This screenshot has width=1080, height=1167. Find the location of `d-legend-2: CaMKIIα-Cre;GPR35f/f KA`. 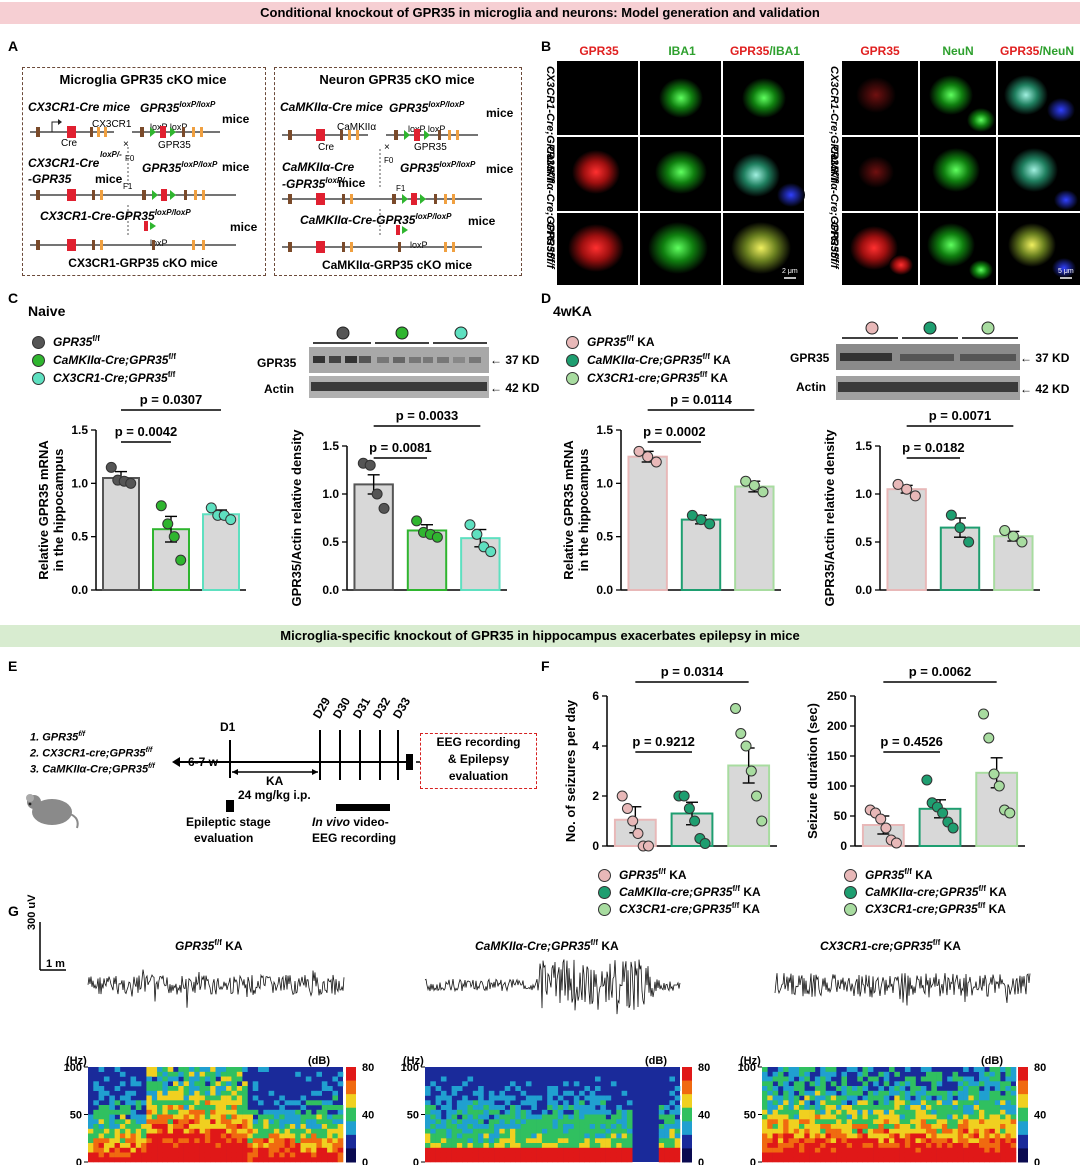

d-legend-2: CaMKIIα-Cre;GPR35f/f KA is located at coordinates (648, 360).